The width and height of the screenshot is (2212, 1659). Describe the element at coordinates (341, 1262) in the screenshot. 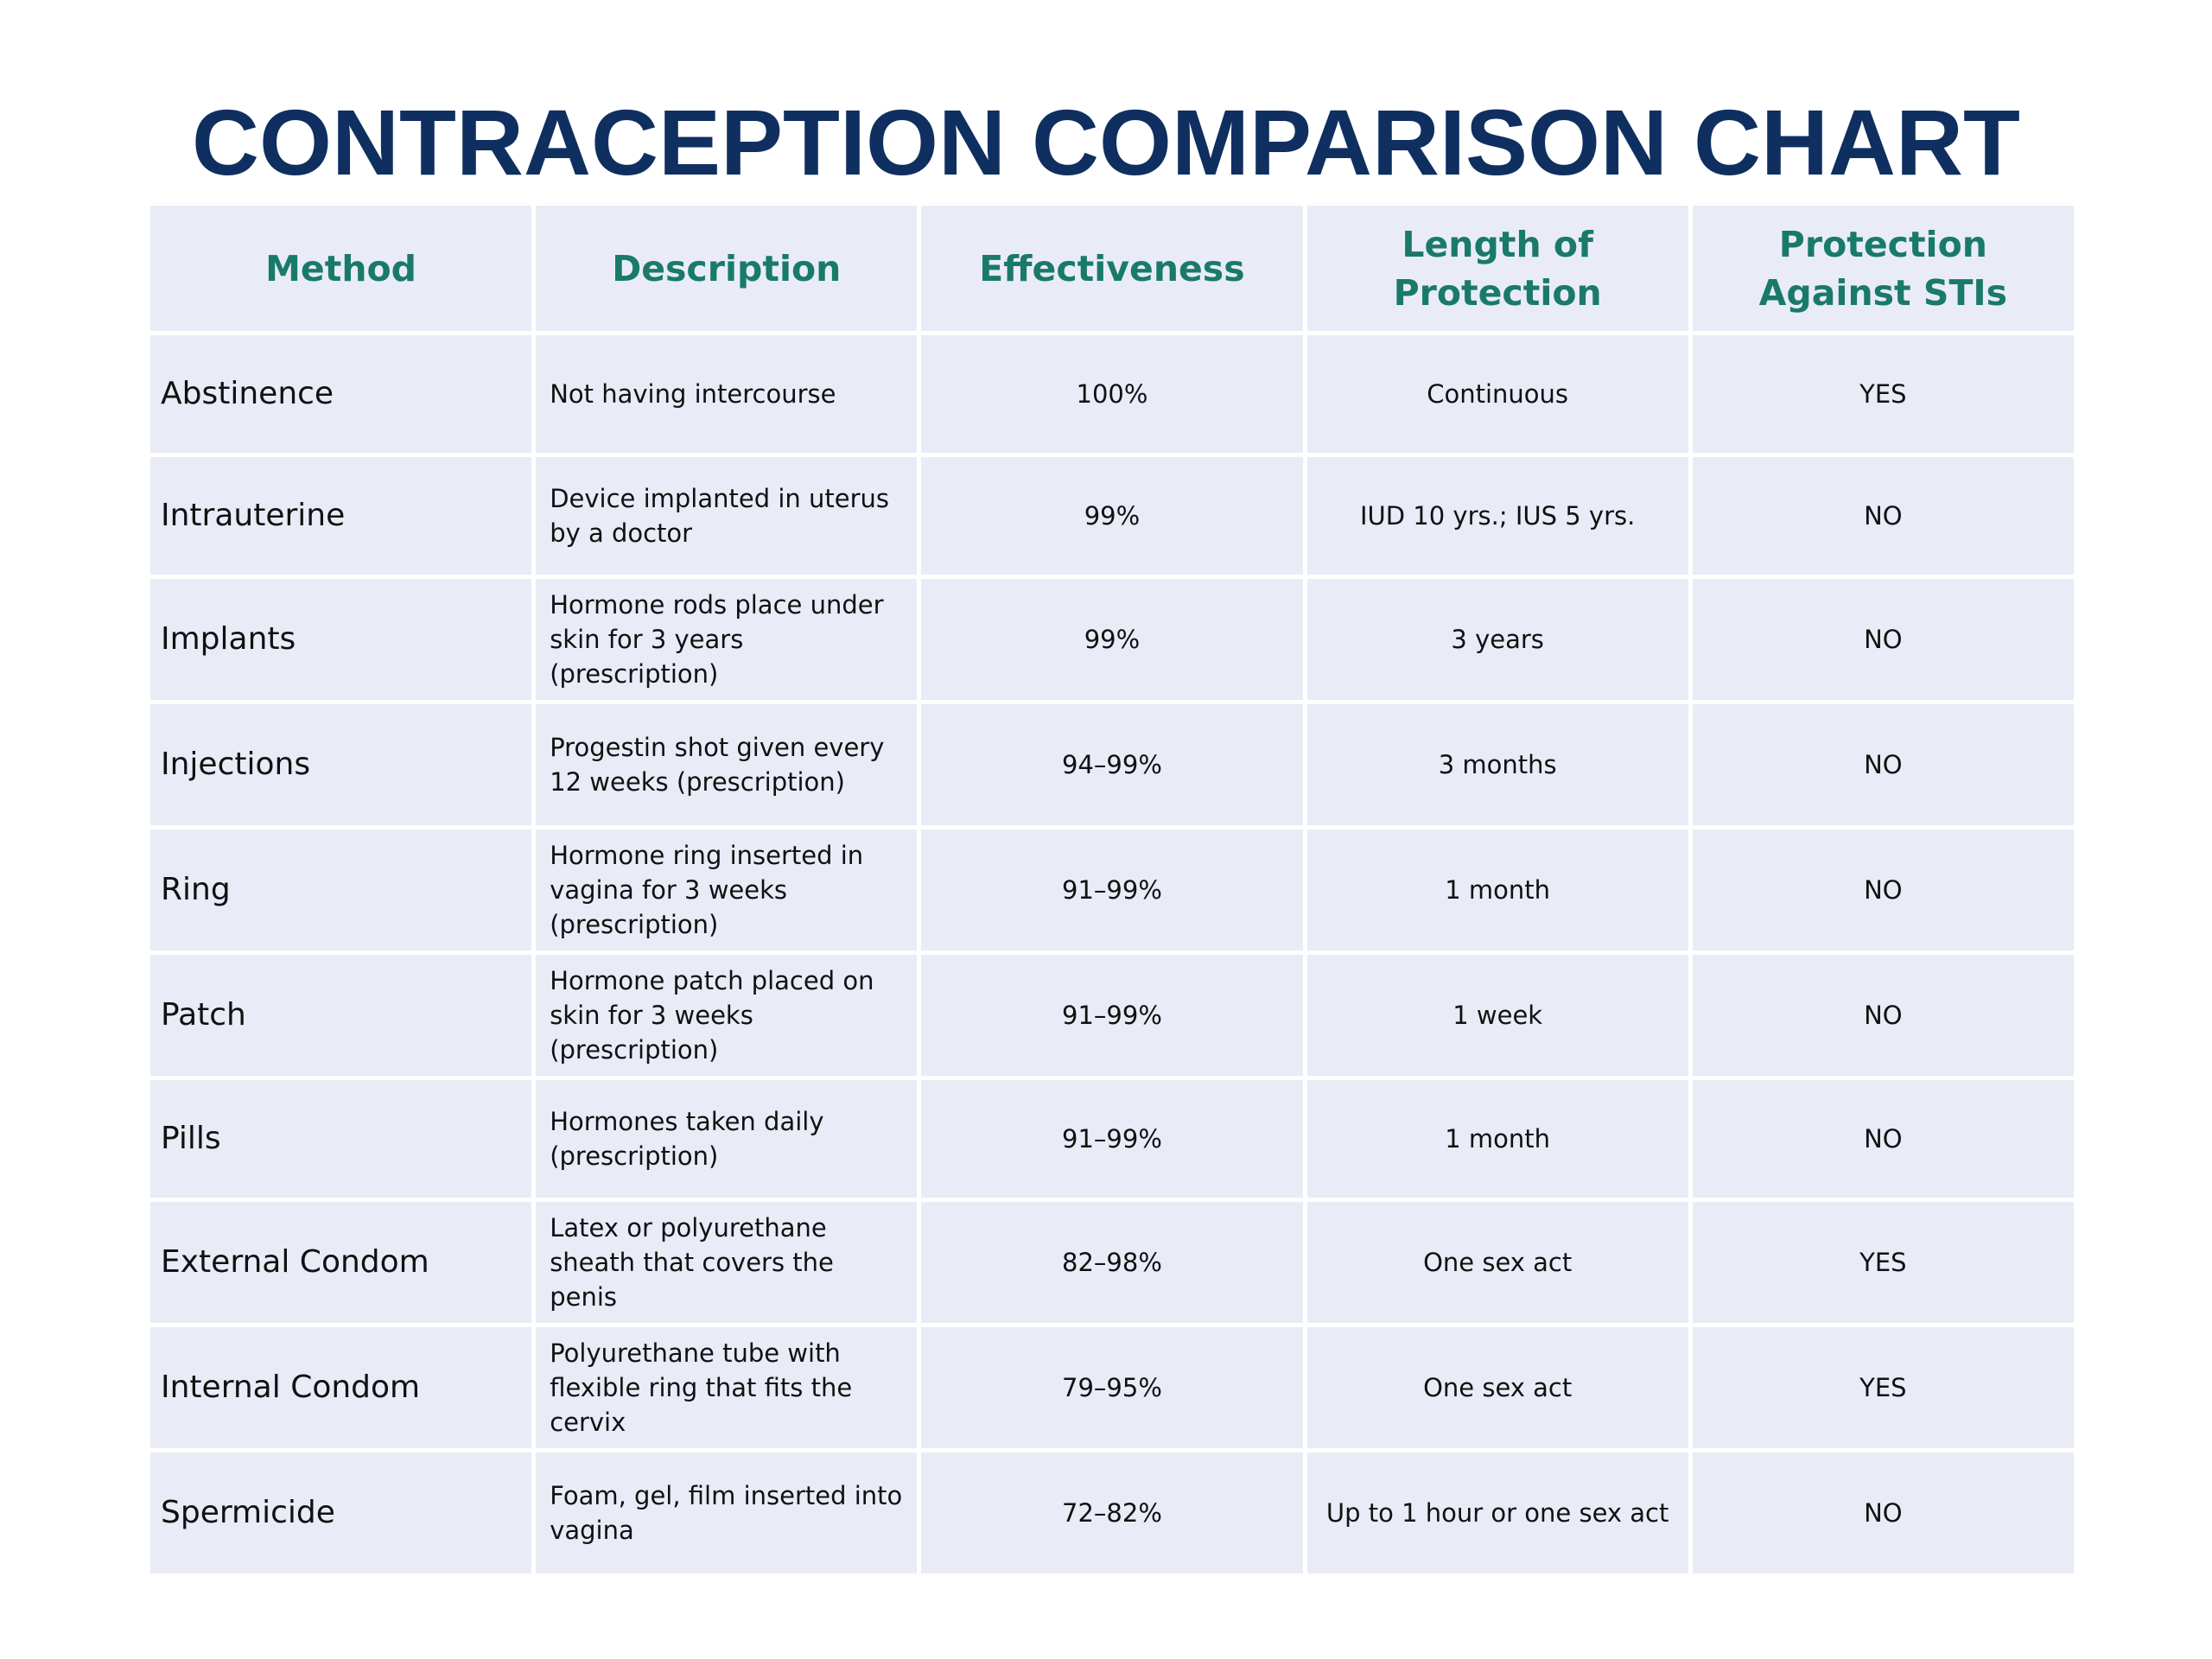

I see `method-cell: External Condom` at that location.